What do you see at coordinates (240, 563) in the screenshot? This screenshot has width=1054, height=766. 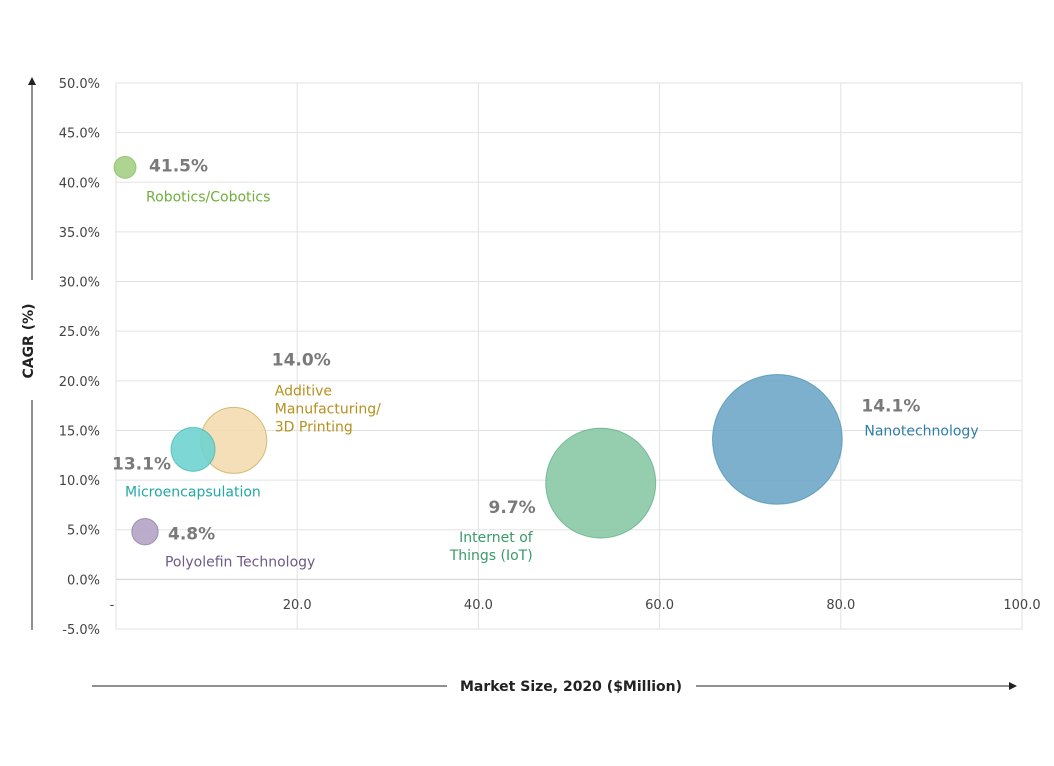 I see `bubble-category-label: Polyolefin Technology` at bounding box center [240, 563].